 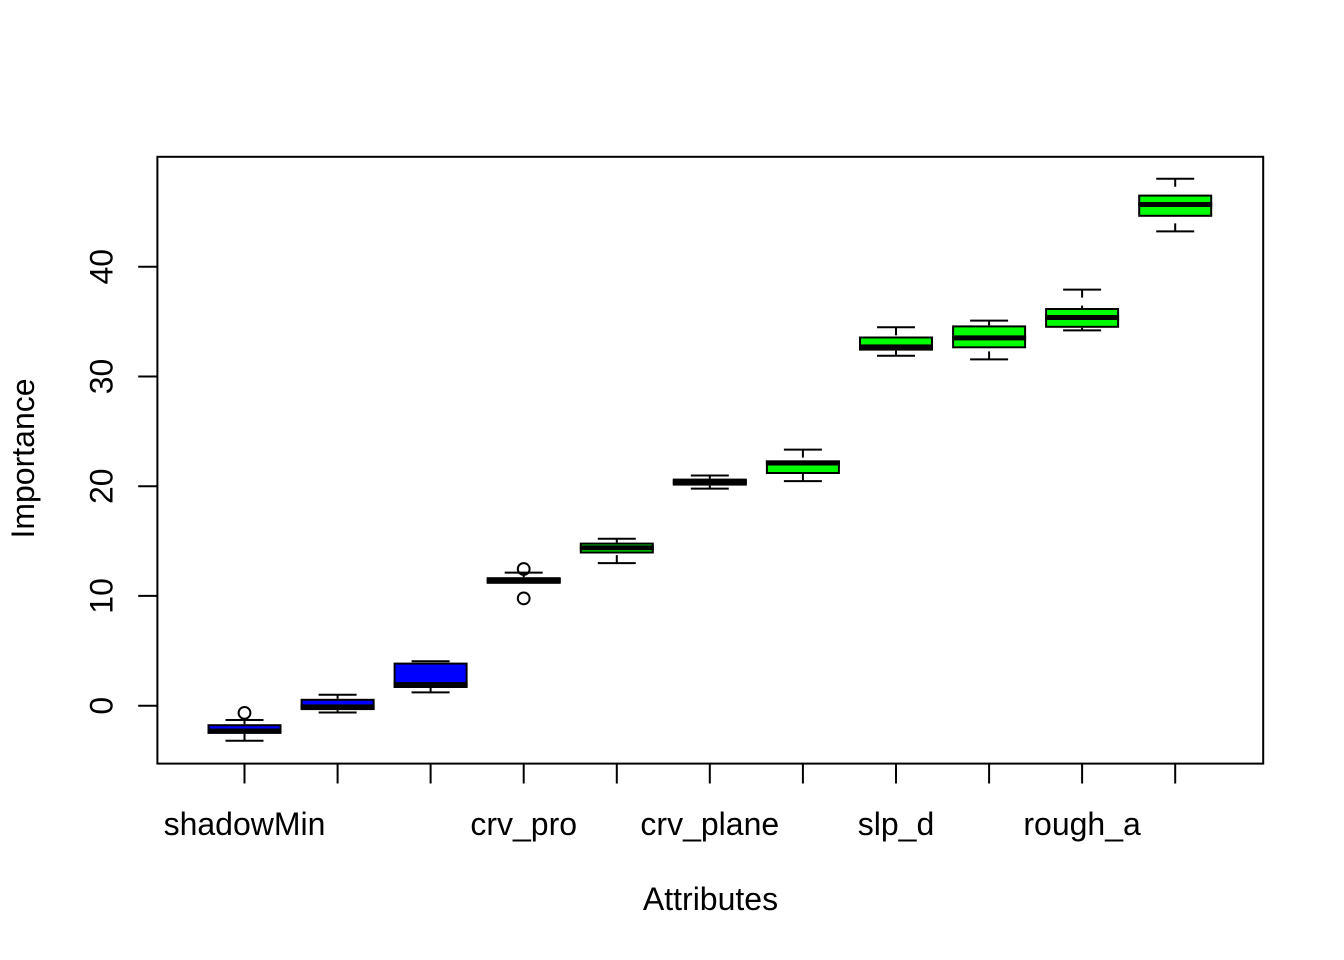 I want to click on svg-text: Importance, so click(x=23, y=458).